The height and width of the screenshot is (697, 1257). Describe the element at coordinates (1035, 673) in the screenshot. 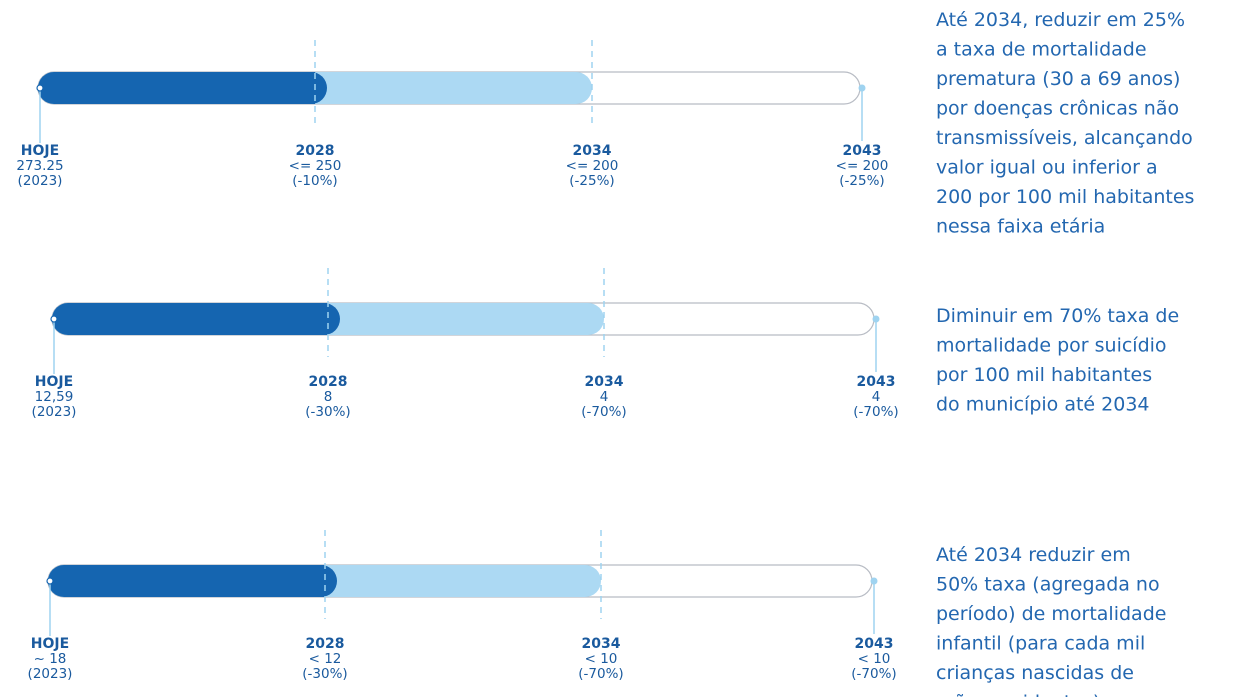

I see `description-line: crianças nascidas de` at that location.